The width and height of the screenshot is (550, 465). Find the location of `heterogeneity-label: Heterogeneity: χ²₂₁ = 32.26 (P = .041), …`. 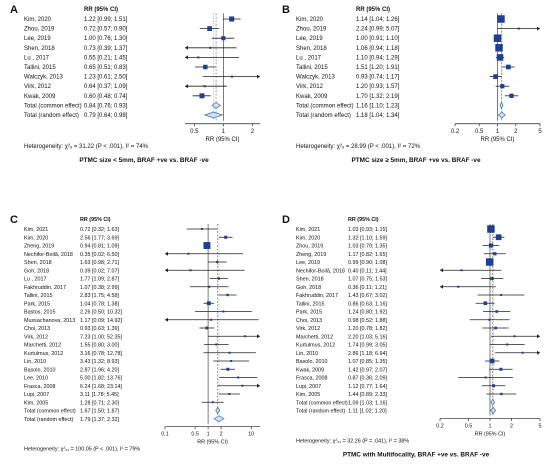

heterogeneity-label: Heterogeneity: χ²₂₁ = 32.26 (P = .041), … is located at coordinates (352, 441).